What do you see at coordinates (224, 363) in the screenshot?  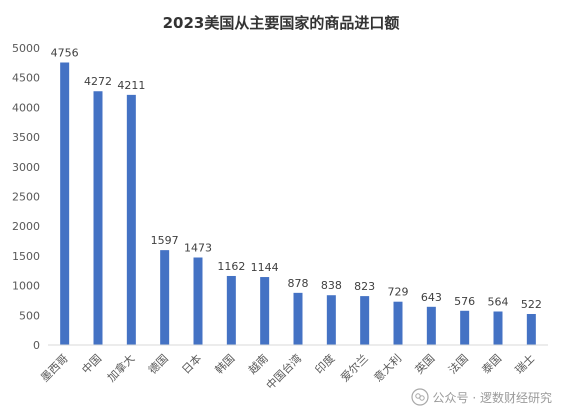 I see `x-tick-label: 韩国` at bounding box center [224, 363].